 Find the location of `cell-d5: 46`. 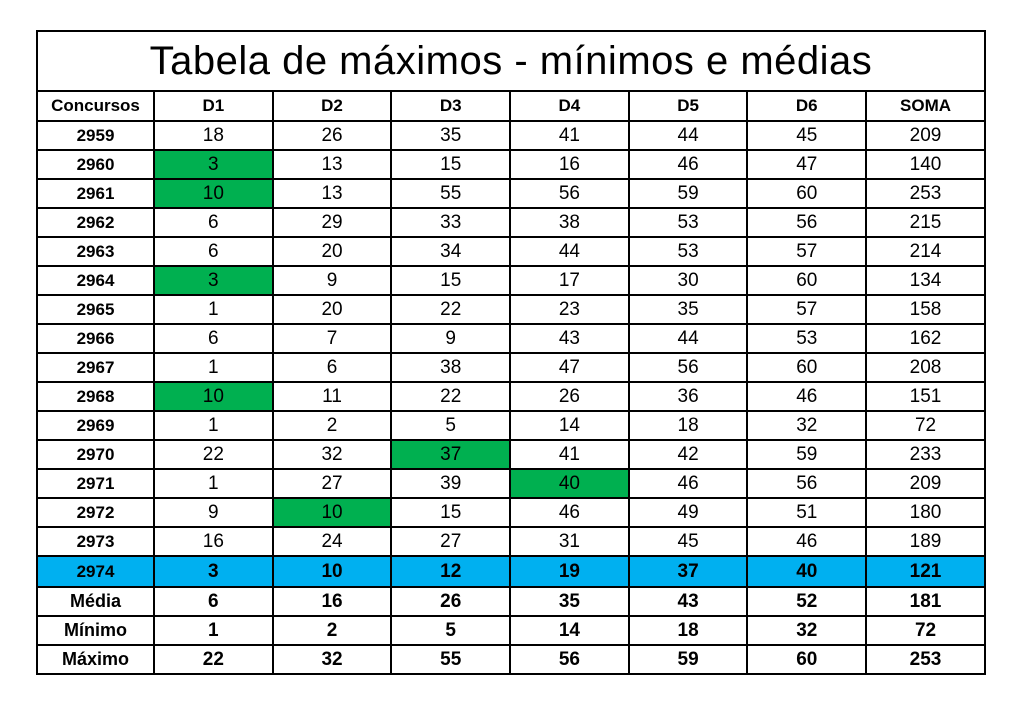

cell-d5: 46 is located at coordinates (688, 164).